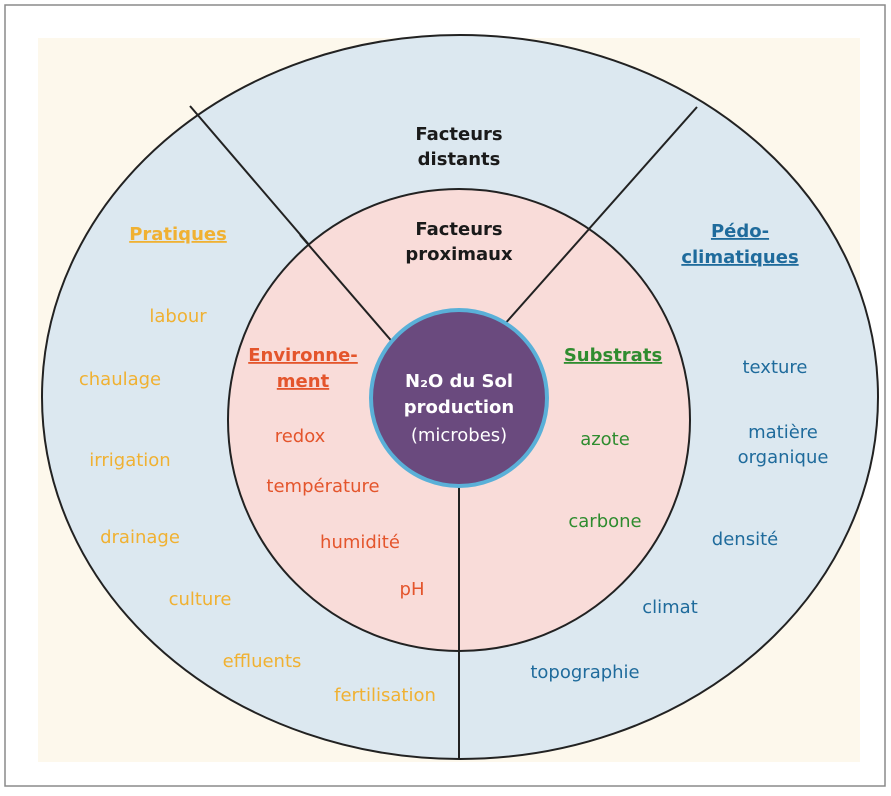  I want to click on factor: azote, so click(605, 439).